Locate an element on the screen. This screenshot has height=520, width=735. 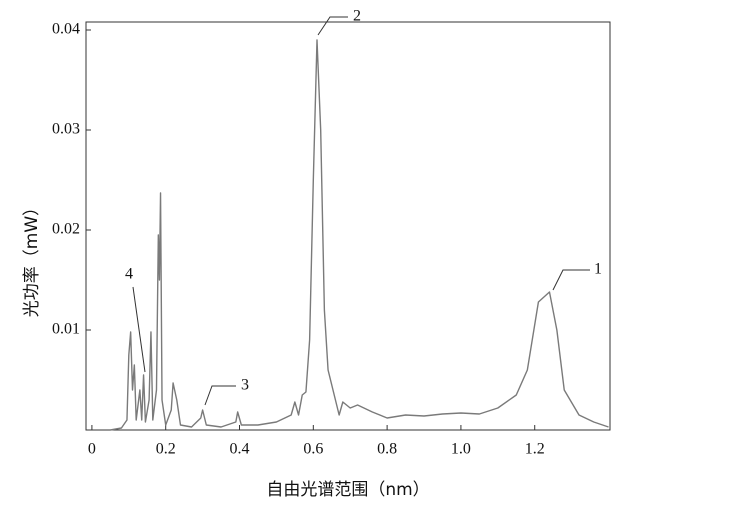
annotation: 4 is located at coordinates (129, 274).